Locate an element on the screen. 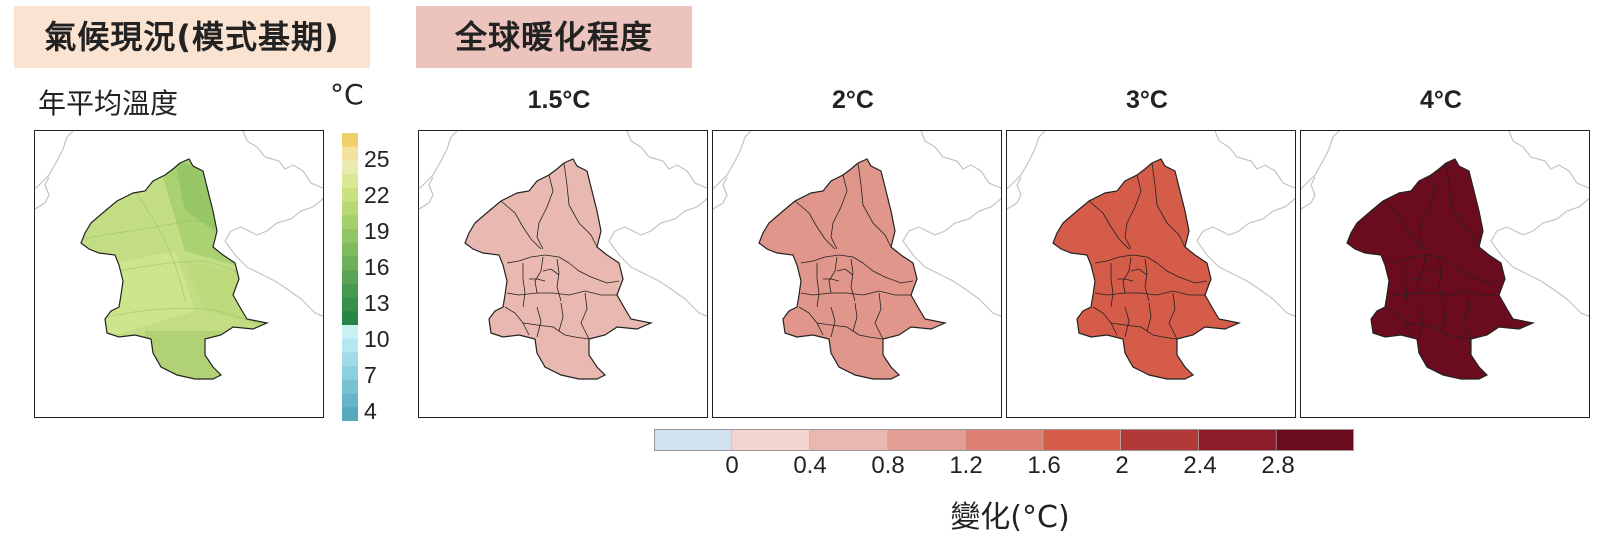 Image resolution: width=1600 pixels, height=542 pixels. temp-tick: 22 is located at coordinates (377, 195).